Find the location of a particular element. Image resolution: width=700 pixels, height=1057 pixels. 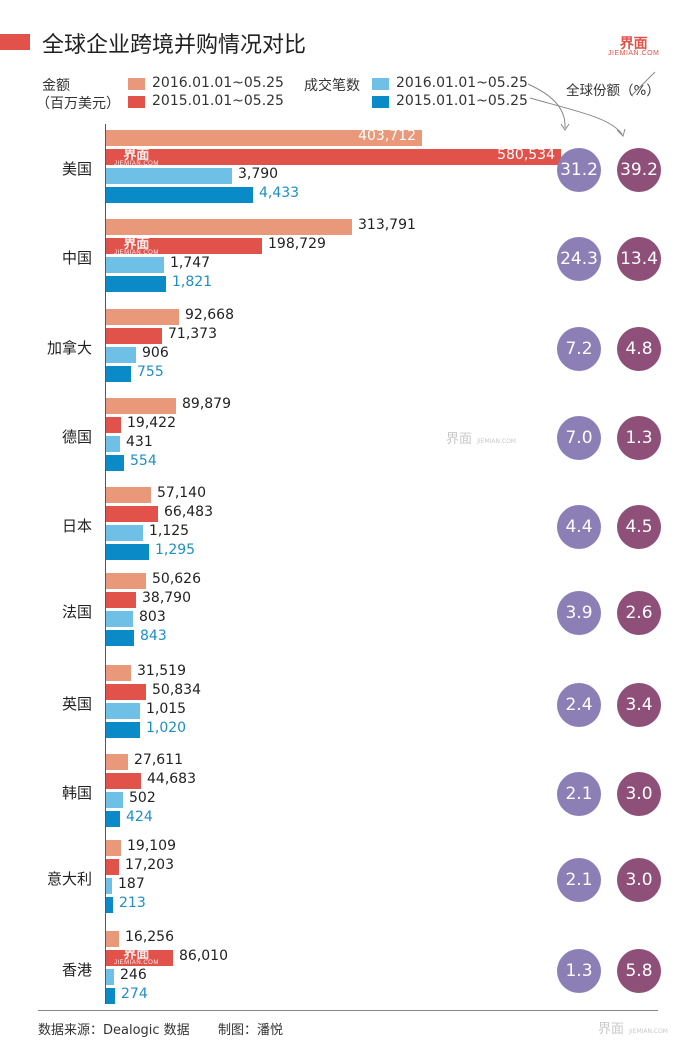

value-label-count-2016: 906 is located at coordinates (155, 353).